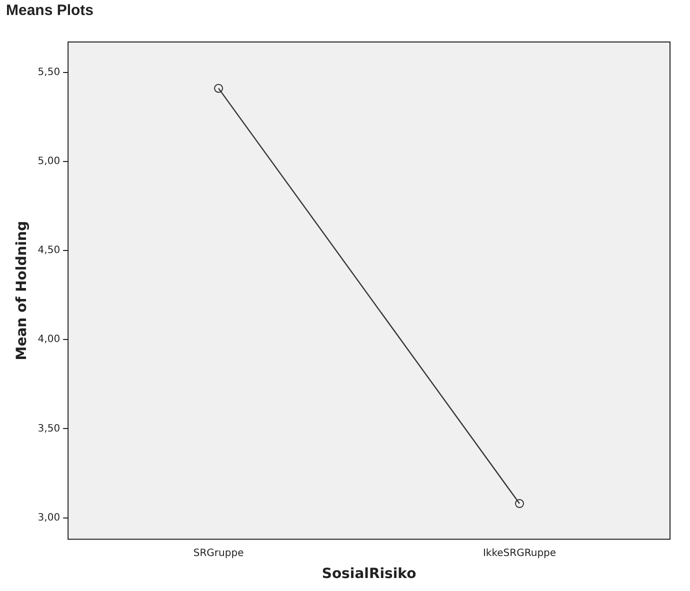 The image size is (690, 591). What do you see at coordinates (49, 340) in the screenshot?
I see `y-tick-label: 4,00` at bounding box center [49, 340].